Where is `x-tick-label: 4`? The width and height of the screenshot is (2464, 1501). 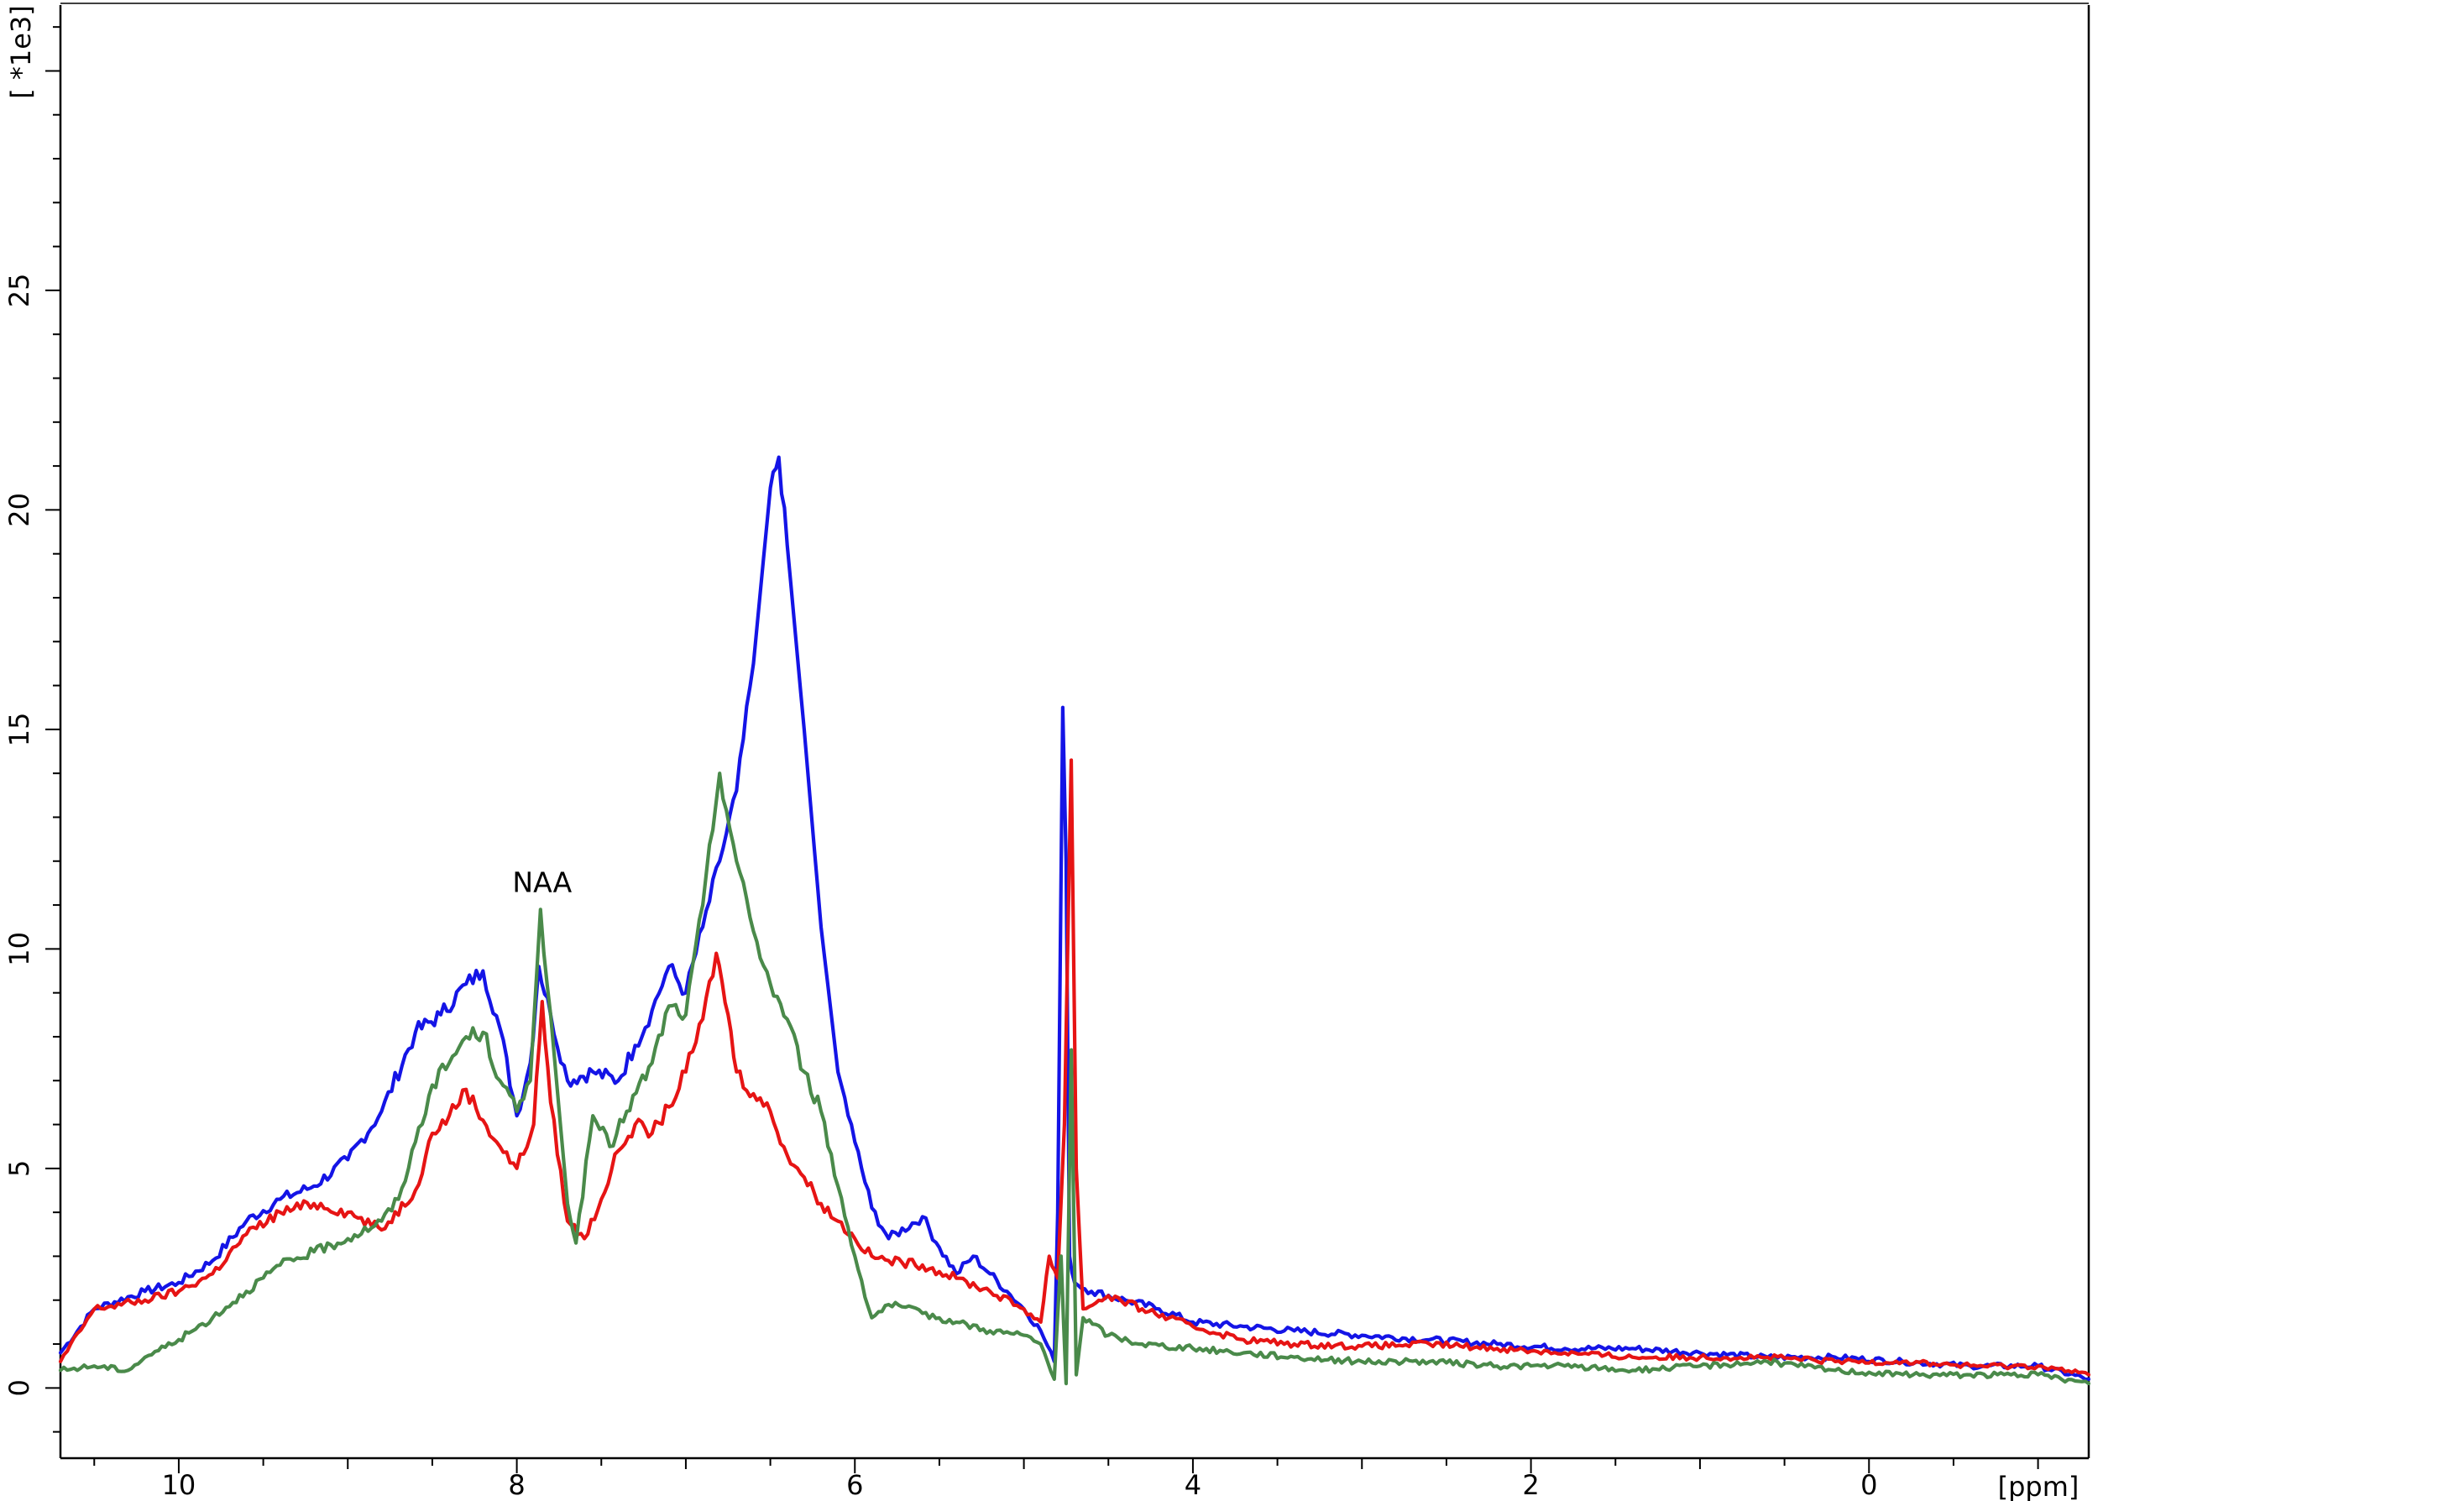 x-tick-label: 4 is located at coordinates (1193, 1485).